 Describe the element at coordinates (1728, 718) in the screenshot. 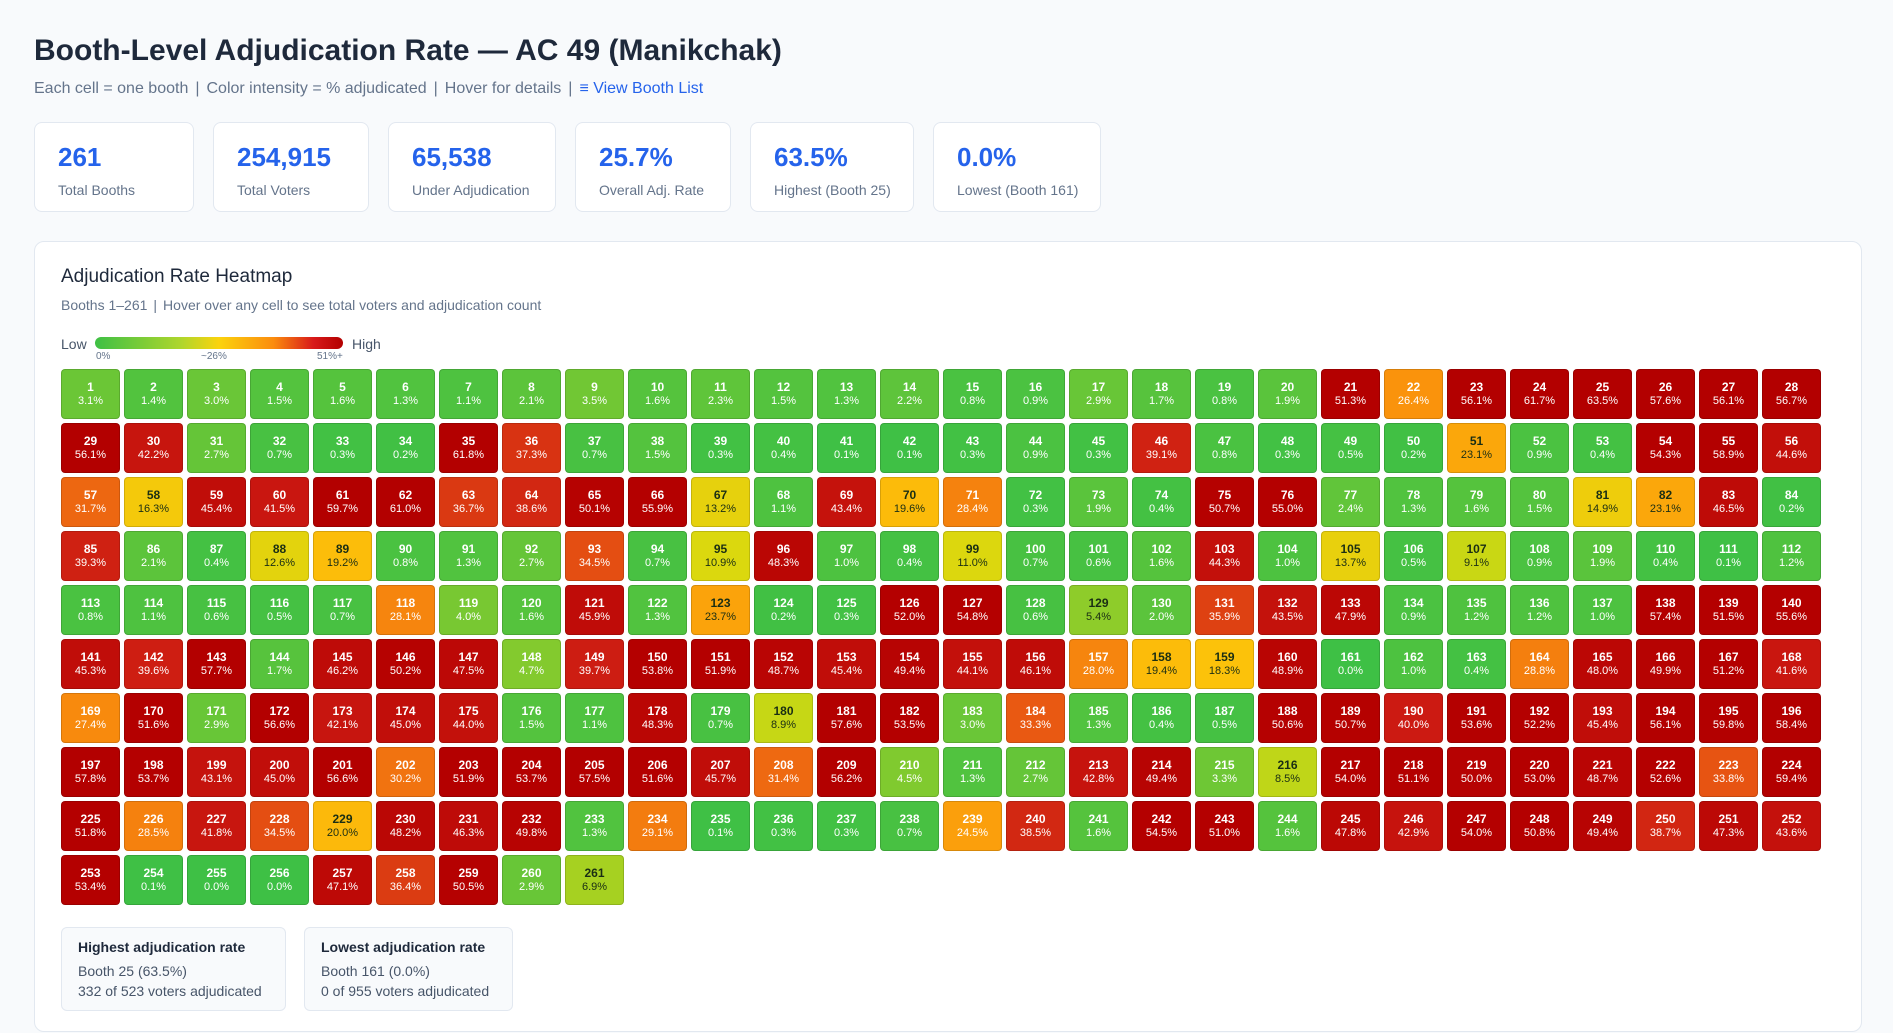

I see `booth-cell-195: 195 59.8%` at that location.